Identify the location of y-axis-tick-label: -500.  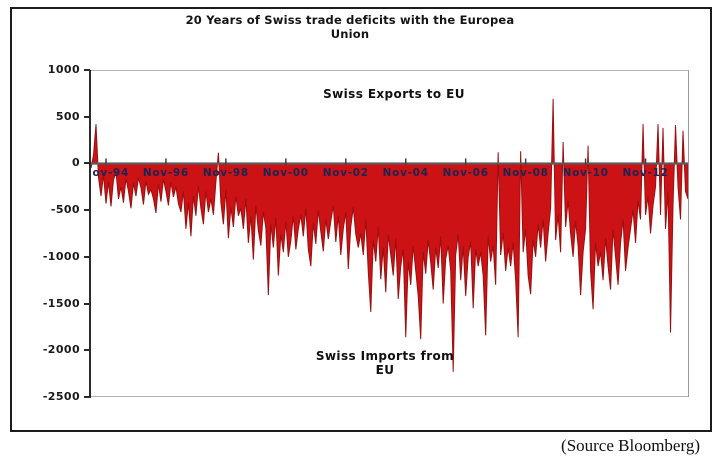
(65, 210).